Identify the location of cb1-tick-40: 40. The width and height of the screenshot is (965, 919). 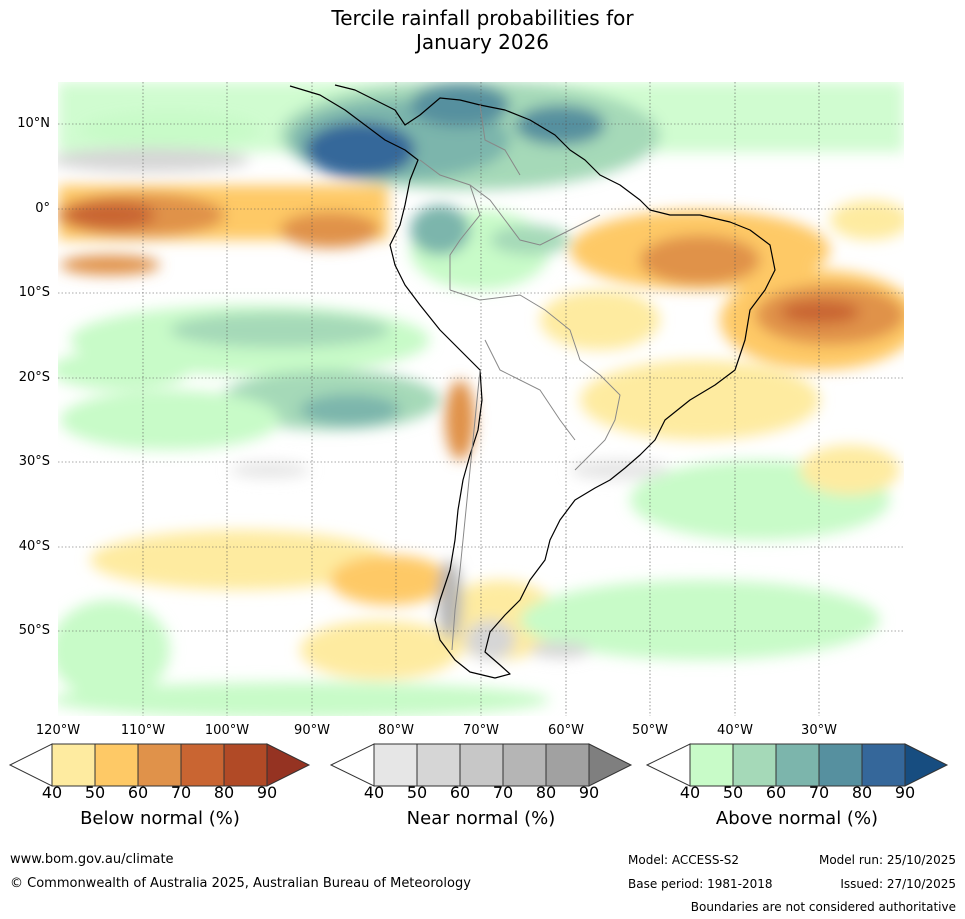
(52, 792).